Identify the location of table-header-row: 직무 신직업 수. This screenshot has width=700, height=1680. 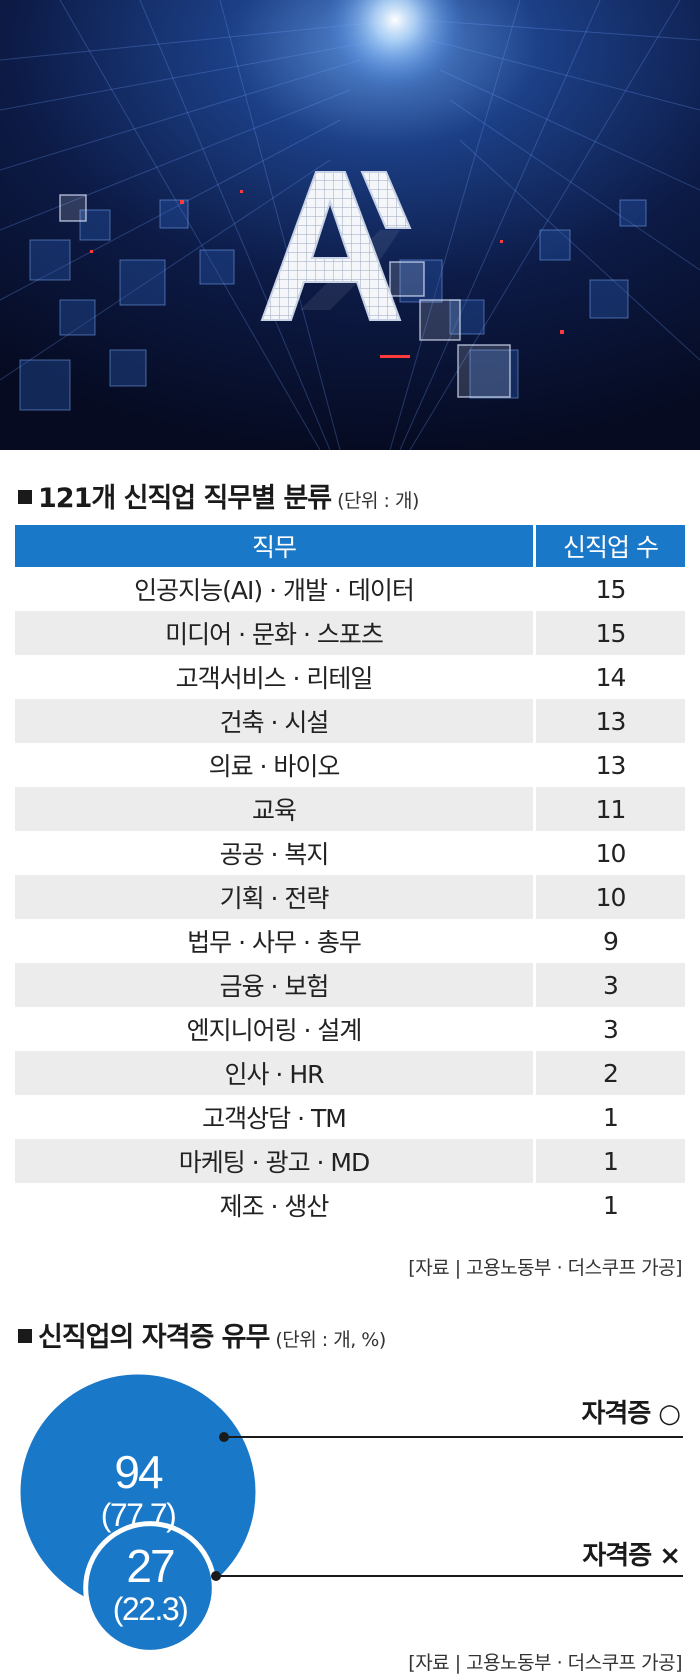
(350, 546).